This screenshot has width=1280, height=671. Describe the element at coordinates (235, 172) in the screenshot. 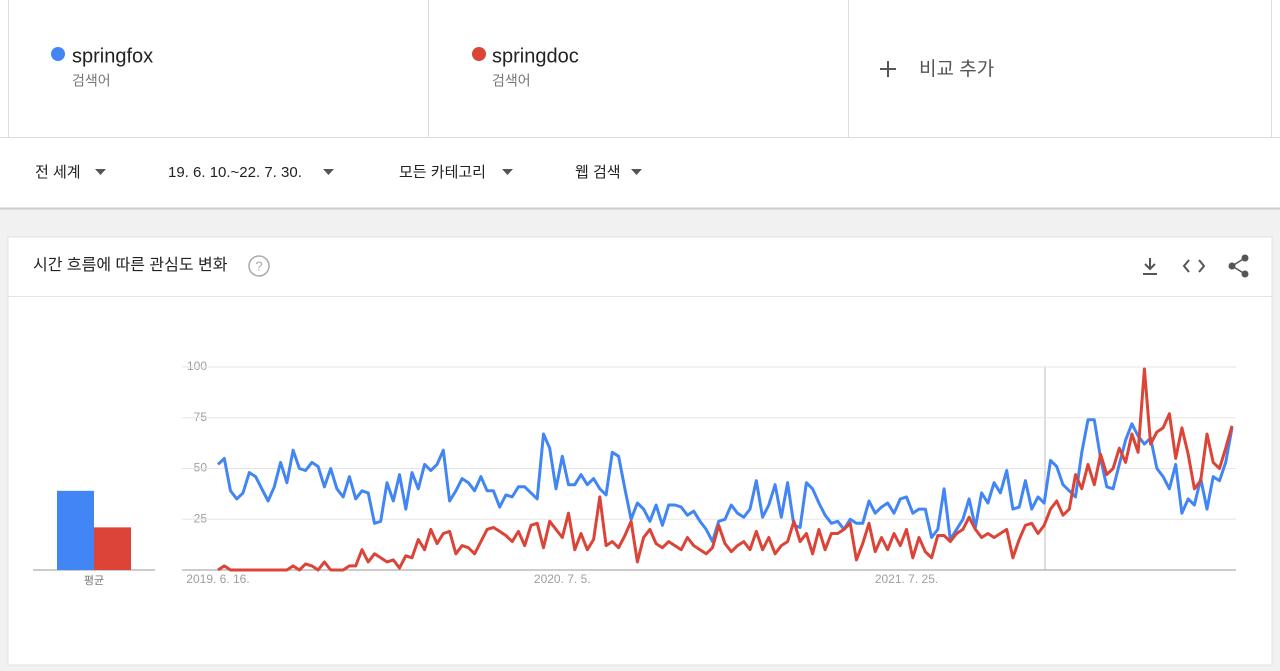

I see `filter: 19. 6. 10.~22. 7. 30.` at that location.